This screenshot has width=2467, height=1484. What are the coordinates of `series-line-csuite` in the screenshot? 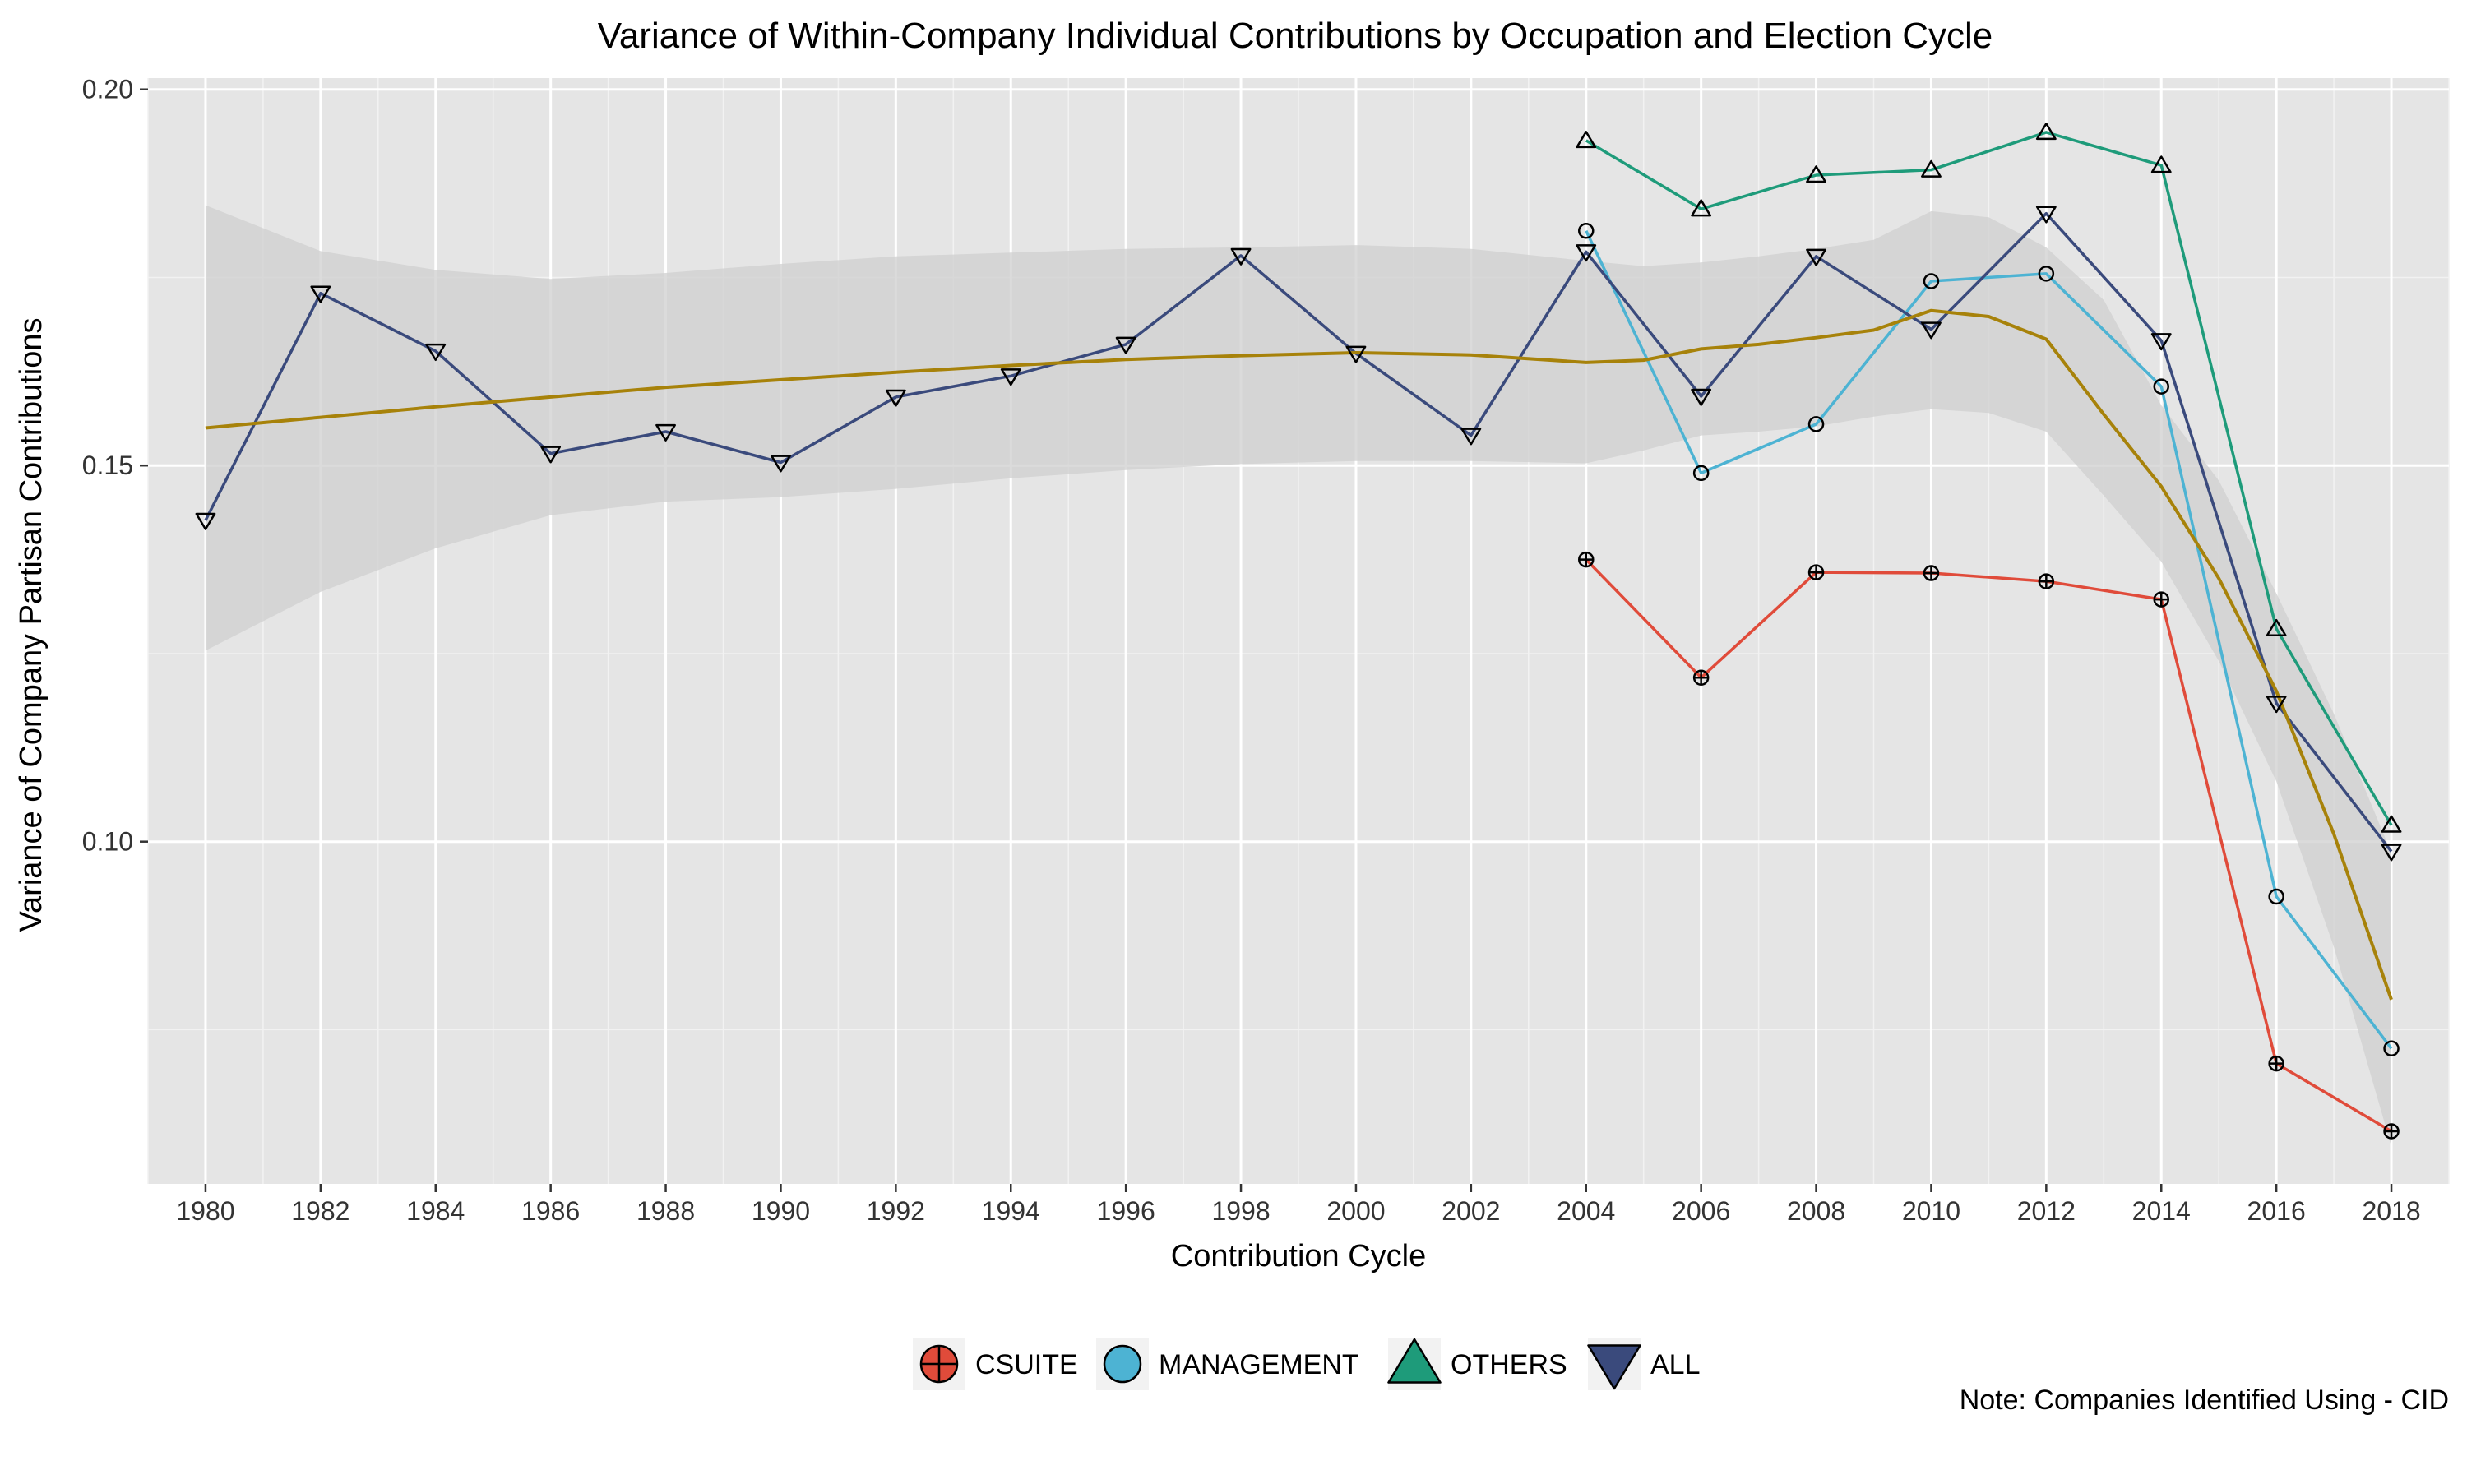 It's located at (1989, 846).